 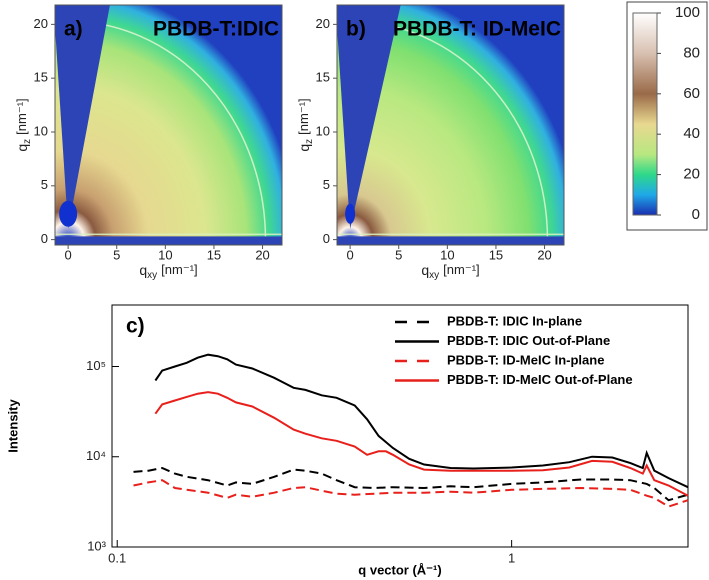 I want to click on legend-label: PBDB-T: ID-MeIC In-plane, so click(x=525, y=359).